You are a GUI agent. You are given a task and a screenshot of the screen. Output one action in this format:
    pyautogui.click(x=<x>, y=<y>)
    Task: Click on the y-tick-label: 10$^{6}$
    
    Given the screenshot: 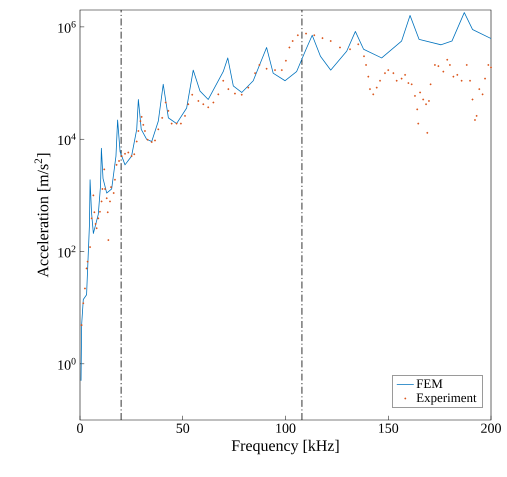 What is the action you would take?
    pyautogui.click(x=67, y=26)
    